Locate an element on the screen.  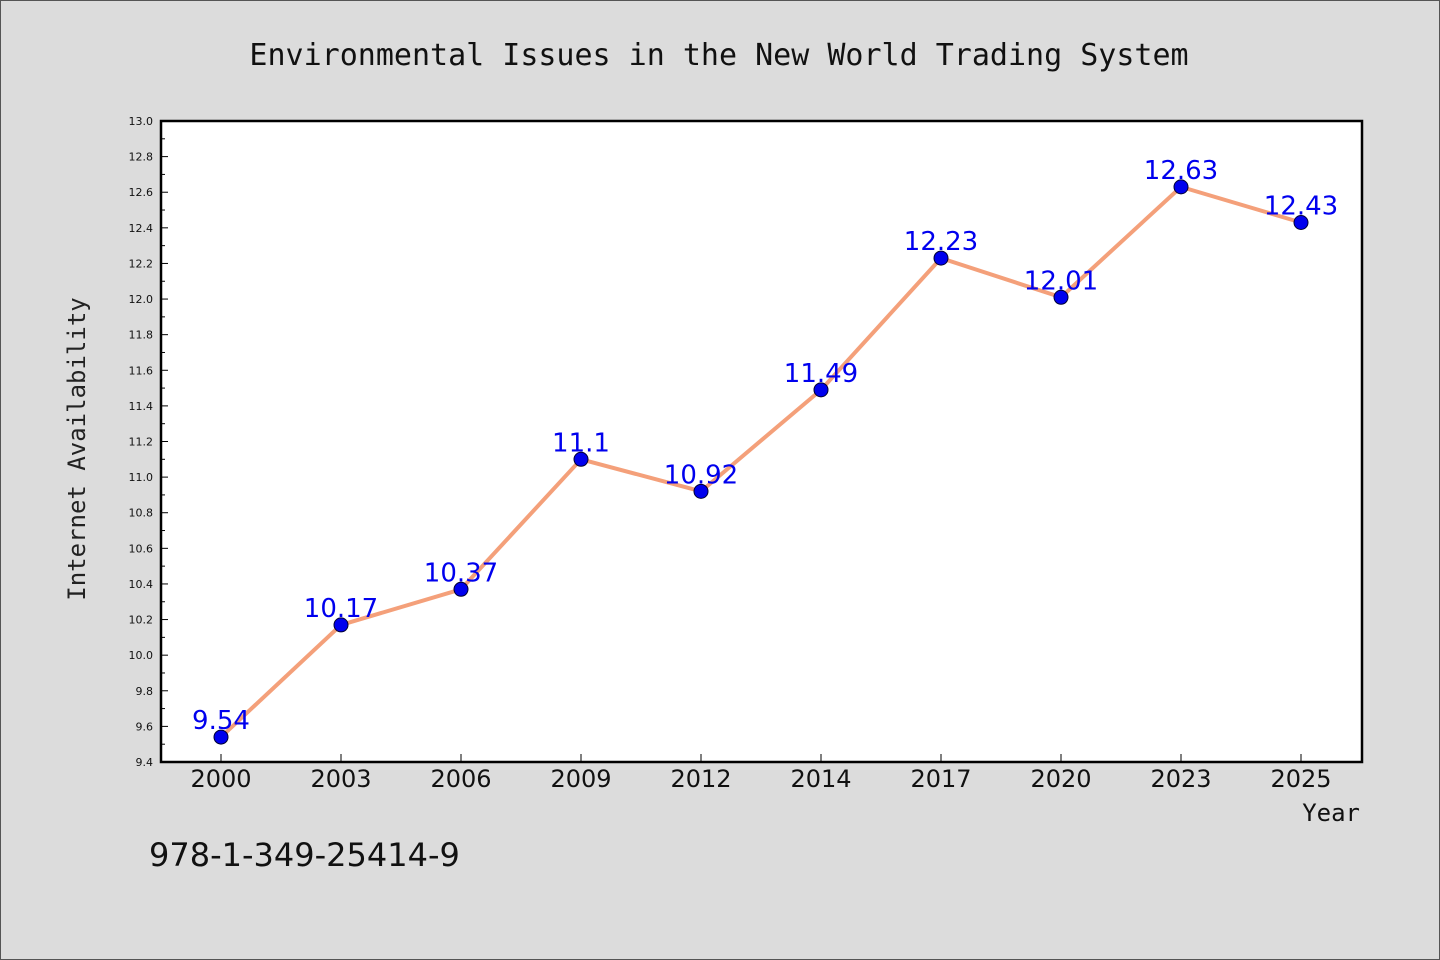
x-tick-label: 2003 is located at coordinates (340, 779).